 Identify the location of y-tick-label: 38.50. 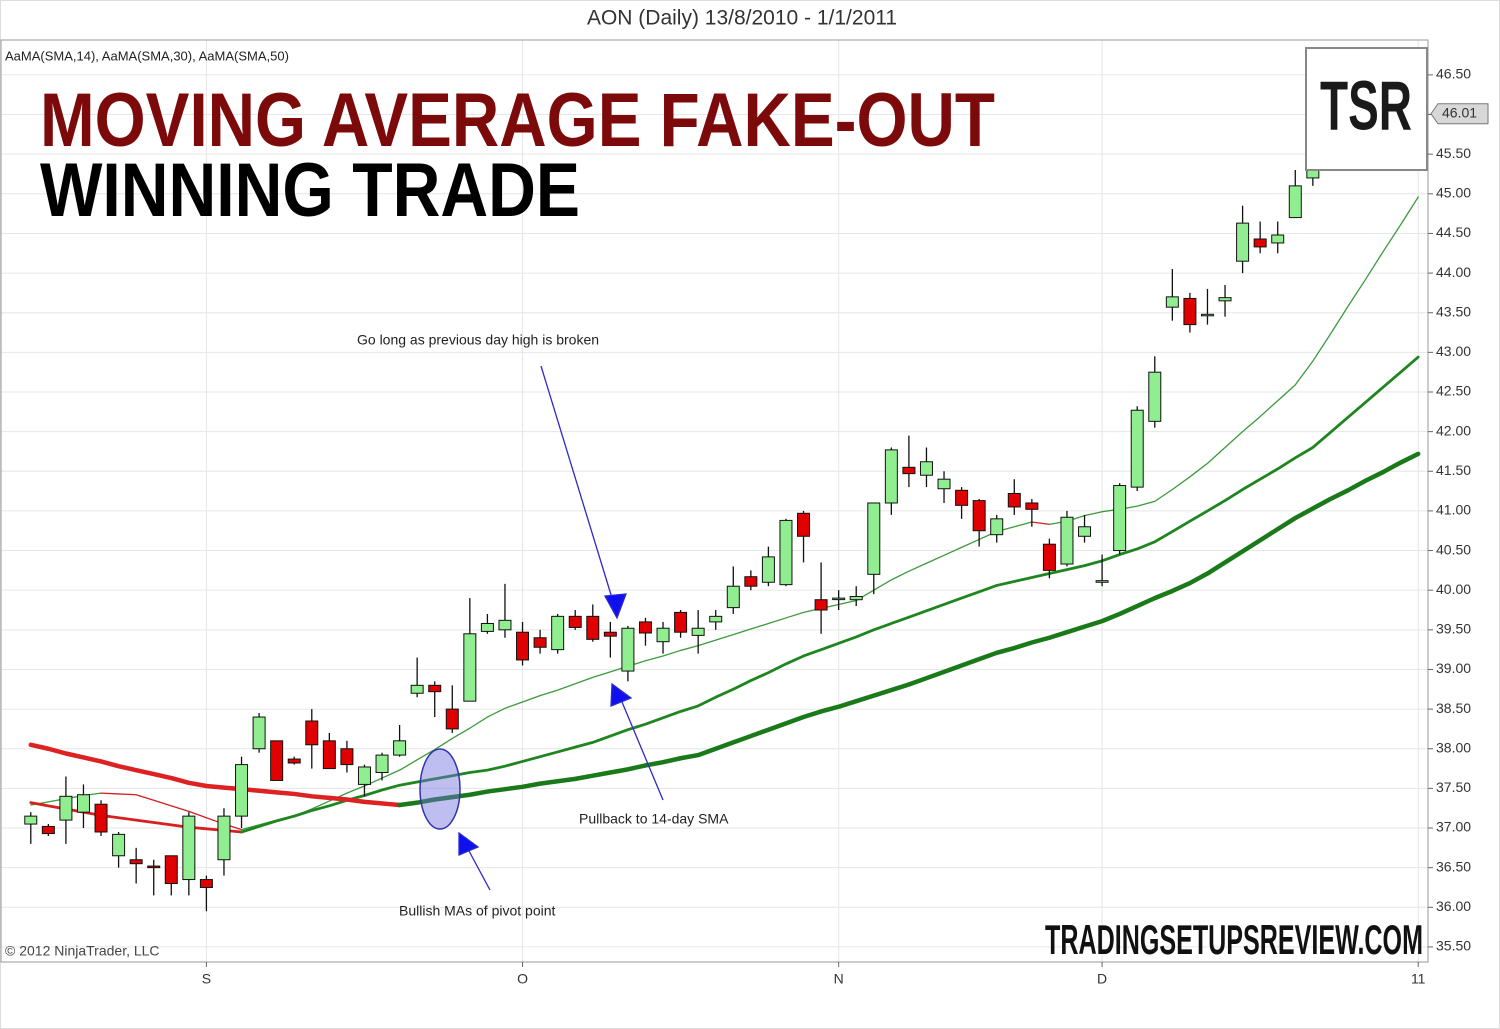
(1453, 708).